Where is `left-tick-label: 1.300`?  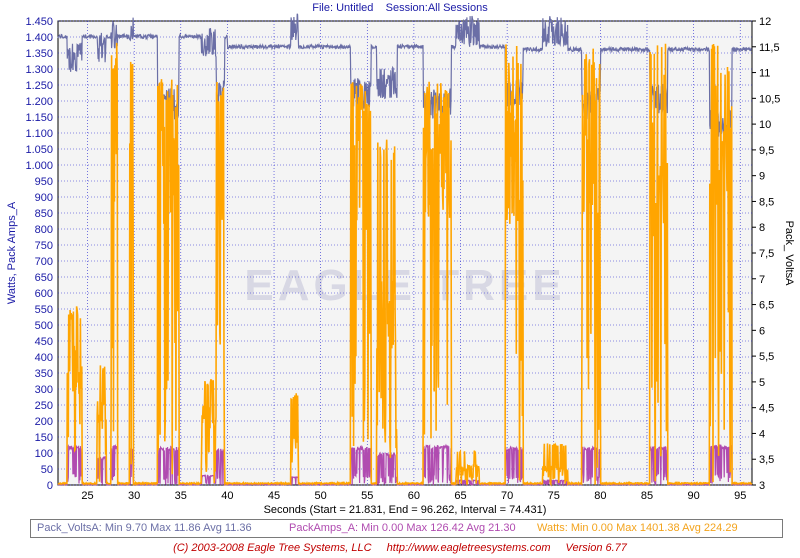
left-tick-label: 1.300 is located at coordinates (39, 70).